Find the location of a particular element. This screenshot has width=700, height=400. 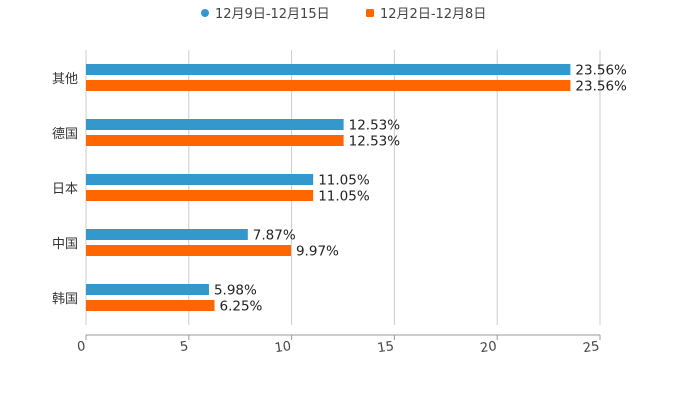

data-label: 6.25% is located at coordinates (241, 307).